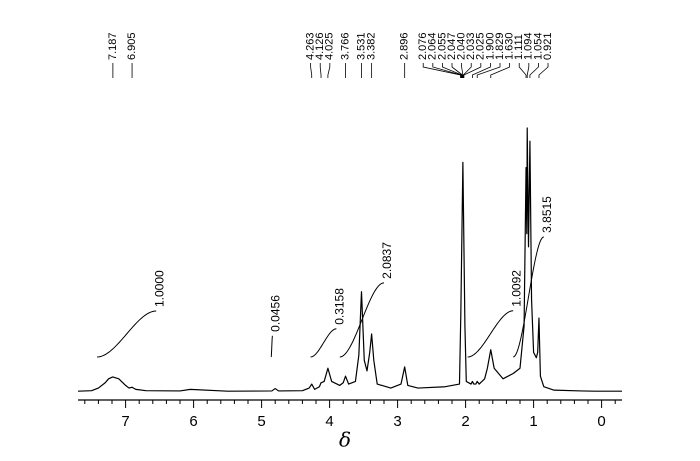  What do you see at coordinates (330, 46) in the screenshot?
I see `peak-label: 4.025` at bounding box center [330, 46].